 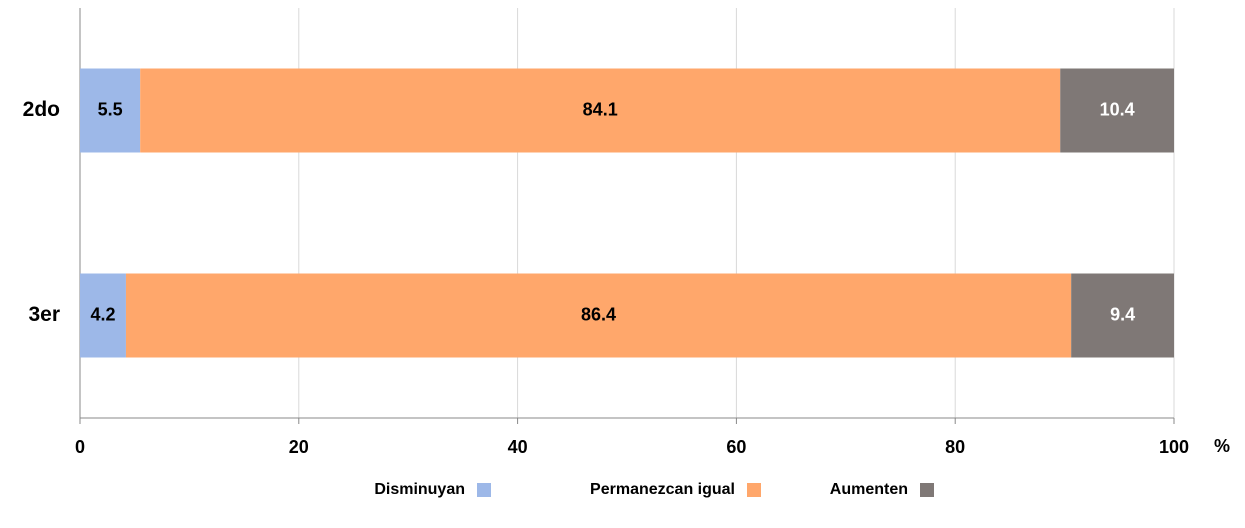 I want to click on x-tick-label: 100, so click(x=1174, y=447).